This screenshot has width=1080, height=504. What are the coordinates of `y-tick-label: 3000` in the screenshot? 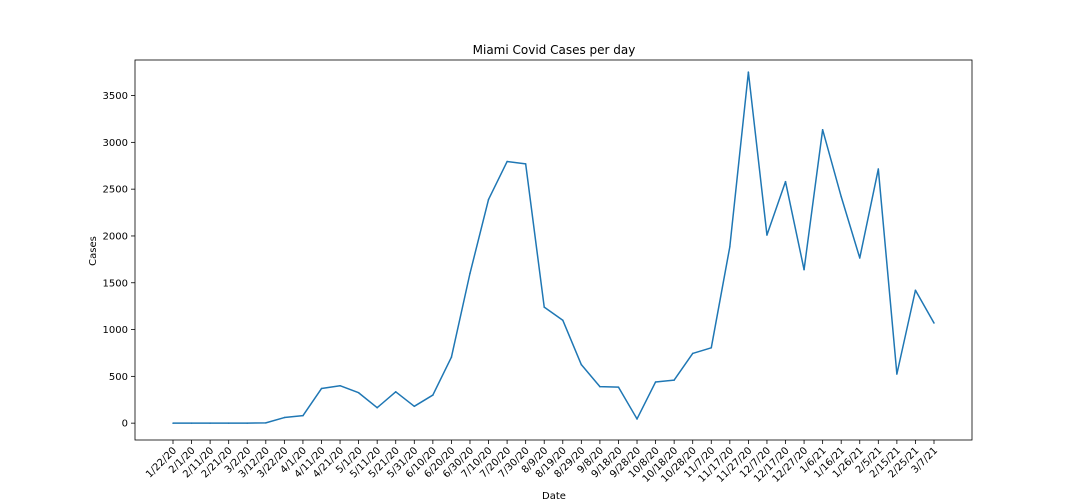 It's located at (115, 143).